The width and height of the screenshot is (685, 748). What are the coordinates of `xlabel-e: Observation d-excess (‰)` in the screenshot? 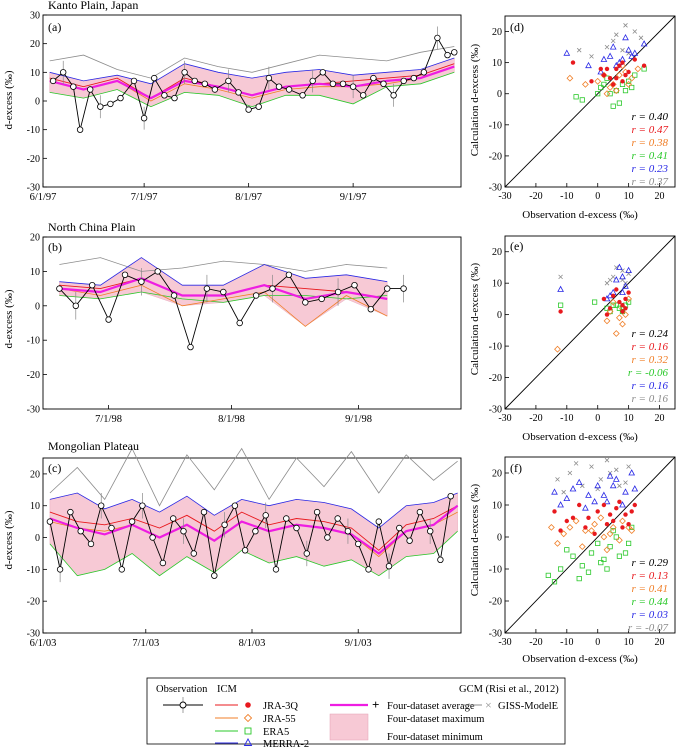 It's located at (580, 437).